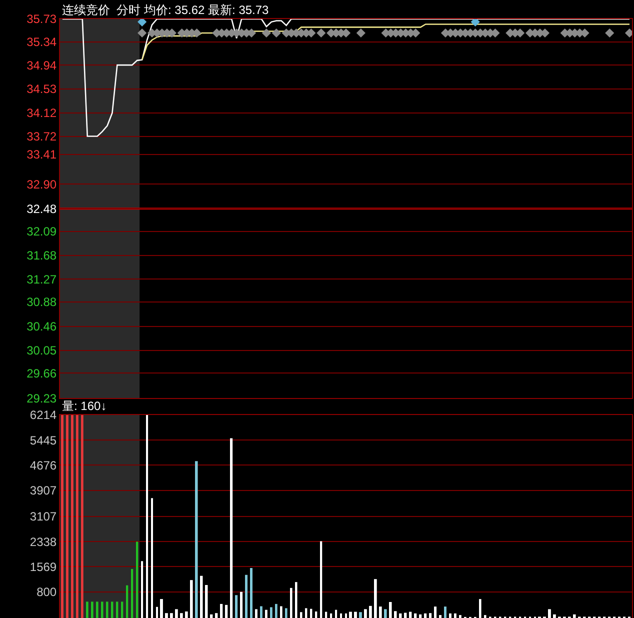 The height and width of the screenshot is (618, 634). What do you see at coordinates (43, 541) in the screenshot?
I see `y-tick-label: 2338` at bounding box center [43, 541].